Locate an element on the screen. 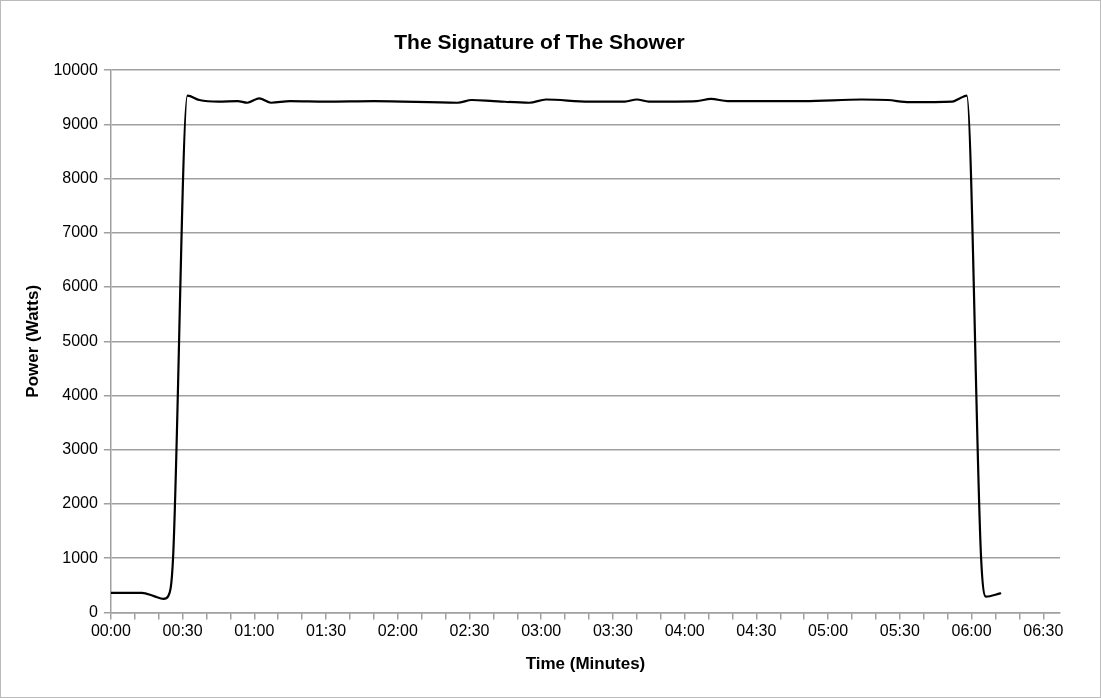  x-axis-title: Time (Minutes) is located at coordinates (585, 664).